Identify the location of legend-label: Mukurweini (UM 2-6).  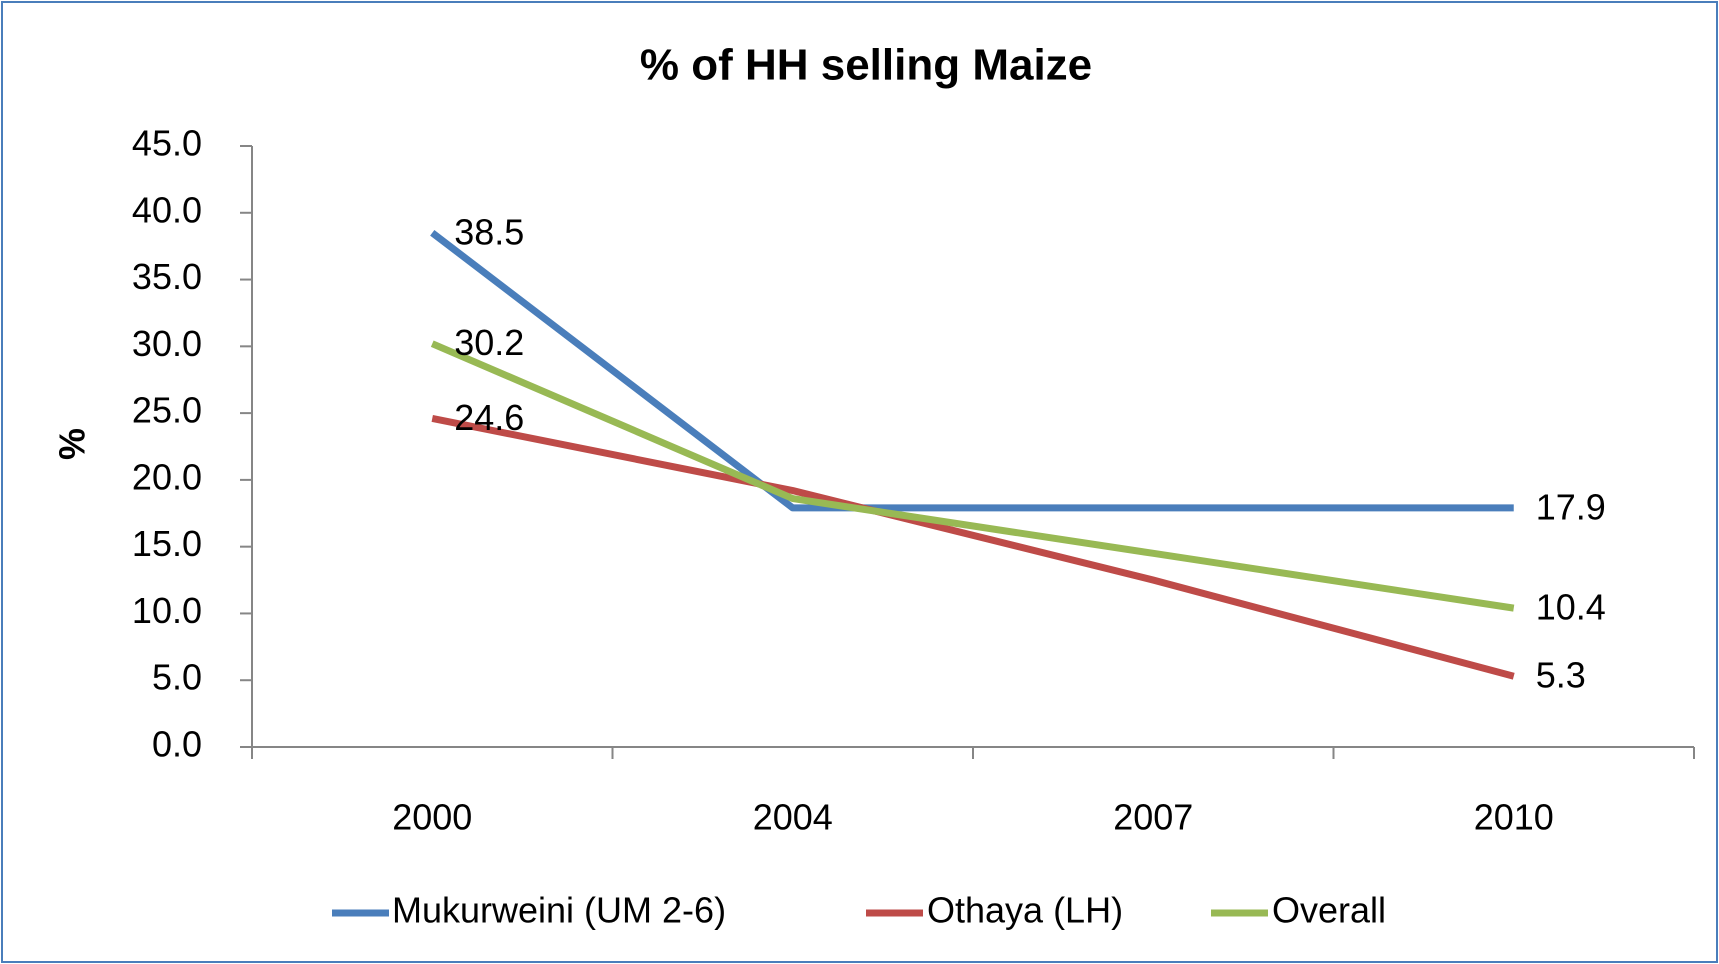
(559, 910).